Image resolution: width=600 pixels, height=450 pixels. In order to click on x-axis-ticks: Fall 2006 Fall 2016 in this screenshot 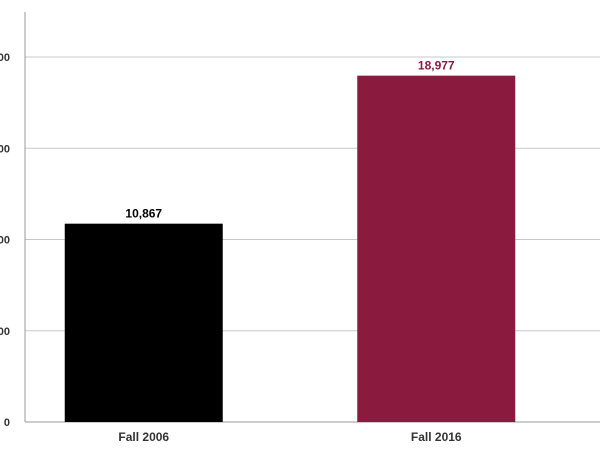, I will do `click(290, 437)`.